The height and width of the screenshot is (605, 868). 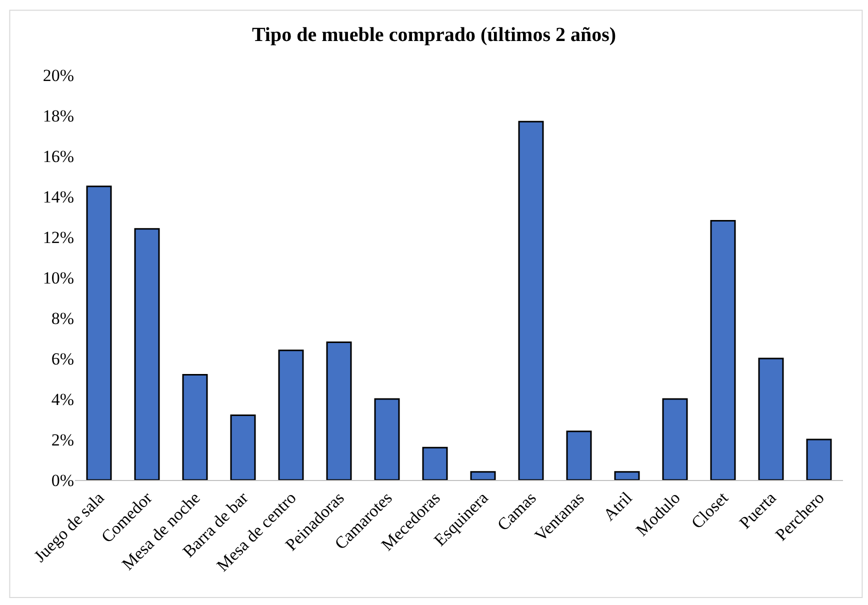 What do you see at coordinates (62, 480) in the screenshot?
I see `y-tick-label: 0%` at bounding box center [62, 480].